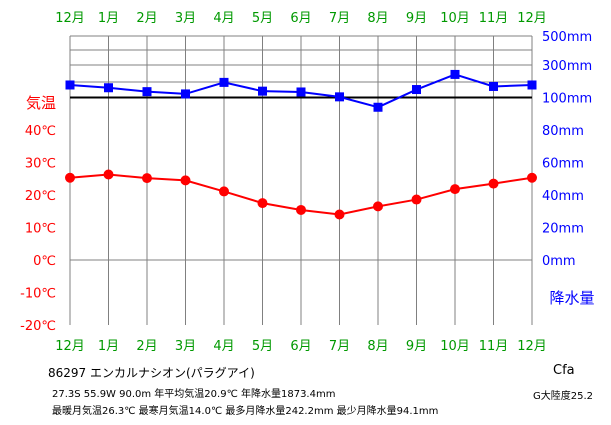 This screenshot has width=611, height=425. What do you see at coordinates (455, 346) in the screenshot?
I see `month-label-bottom: 10月` at bounding box center [455, 346].